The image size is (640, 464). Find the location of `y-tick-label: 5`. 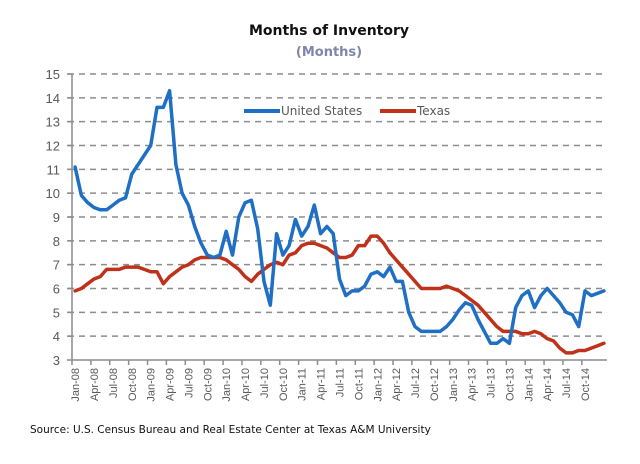

y-tick-label: 5 is located at coordinates (56, 312).